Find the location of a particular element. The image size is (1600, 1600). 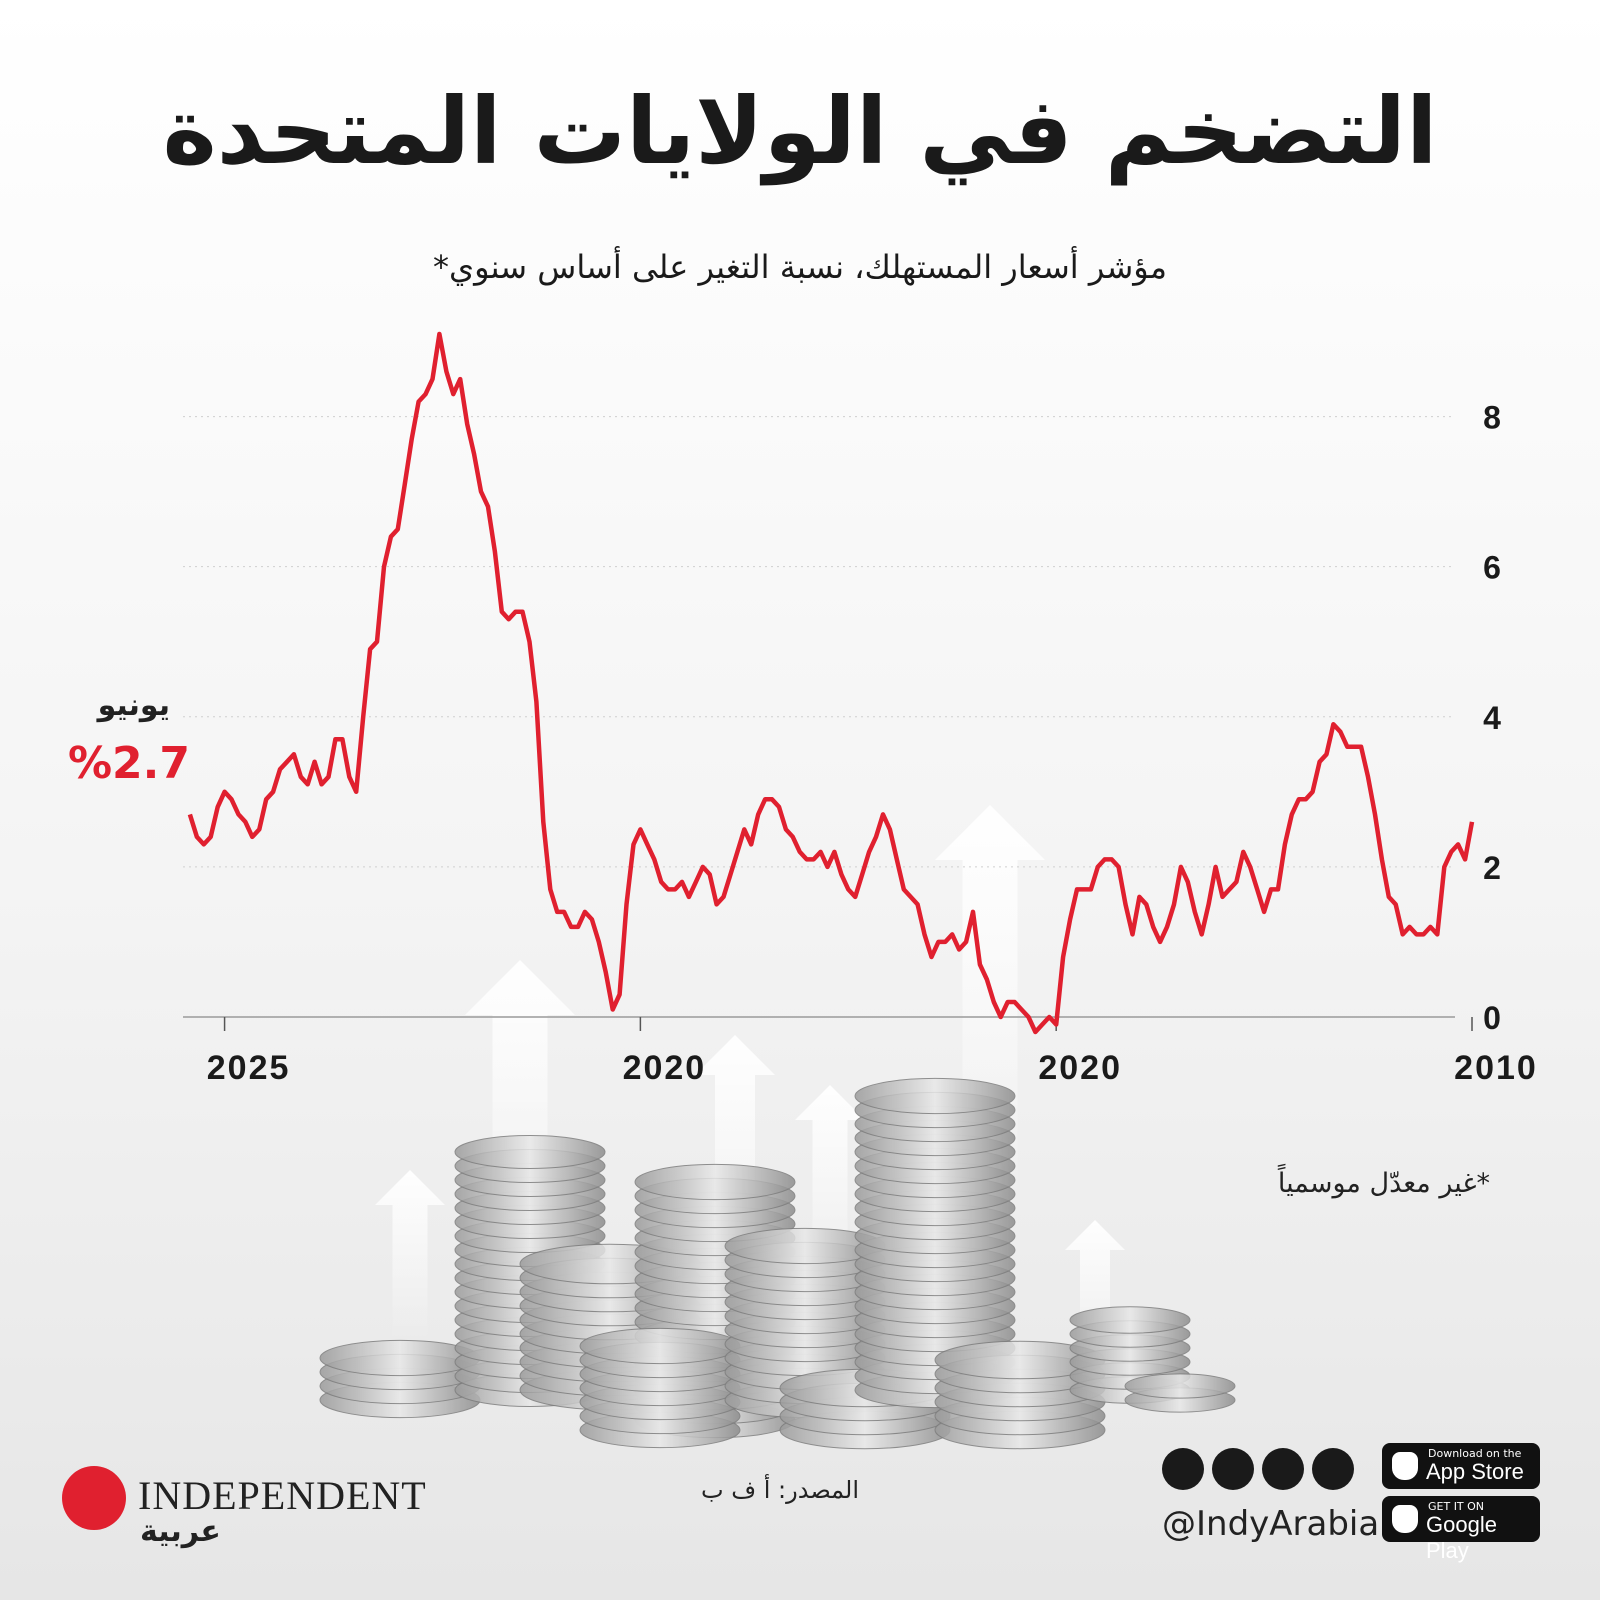

facebook-icon is located at coordinates (1283, 1469).